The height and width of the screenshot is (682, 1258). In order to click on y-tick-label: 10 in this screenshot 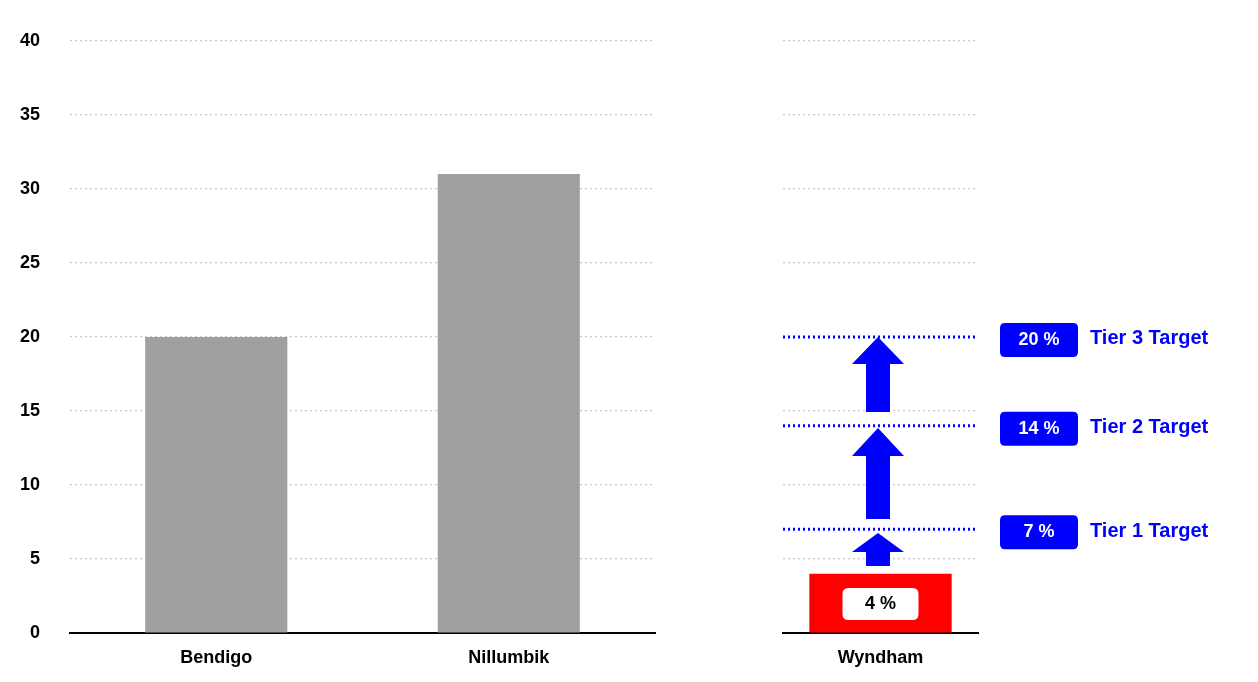, I will do `click(29, 483)`.